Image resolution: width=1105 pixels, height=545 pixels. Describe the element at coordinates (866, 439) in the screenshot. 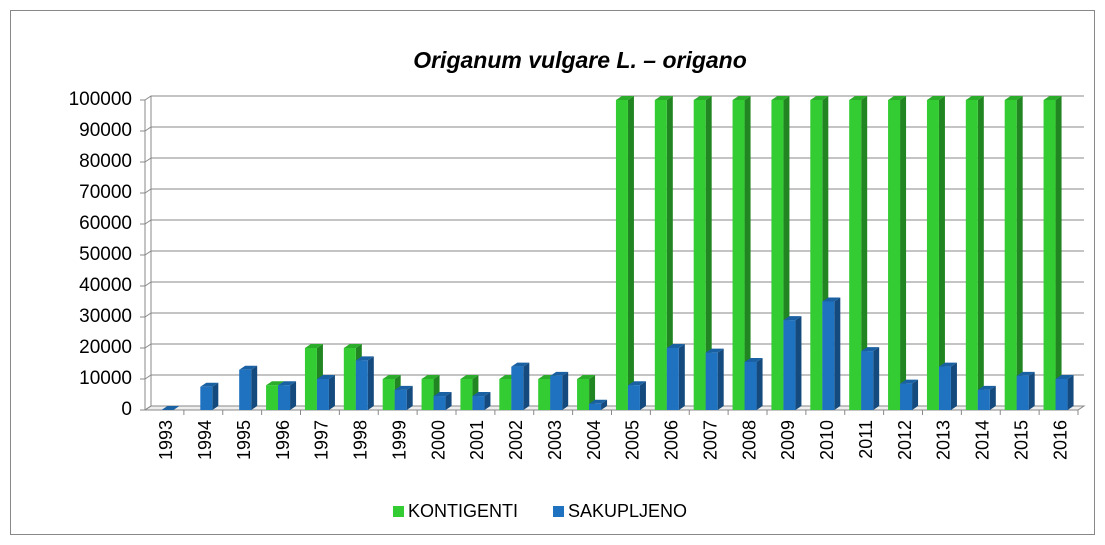

I see `x-tick-label: 2011` at that location.